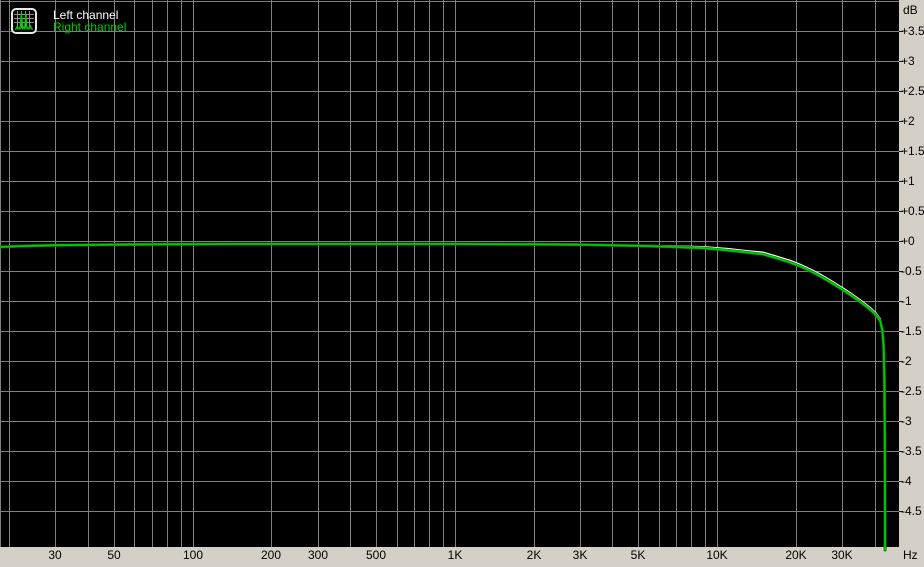  I want to click on legend-item-right-channel: Right channel, so click(90, 27).